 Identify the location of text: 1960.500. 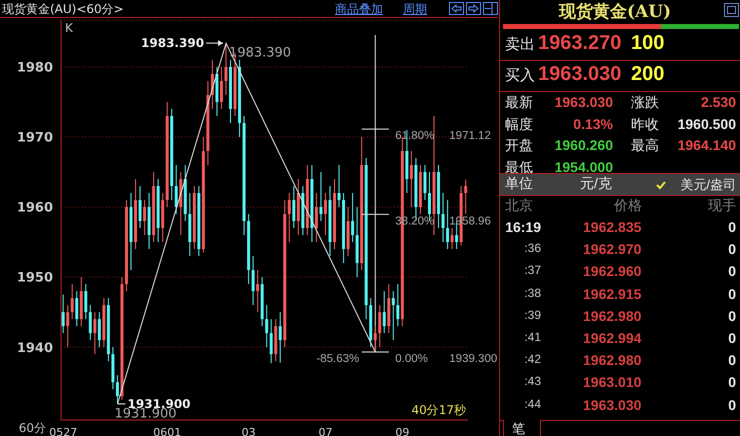
(707, 124).